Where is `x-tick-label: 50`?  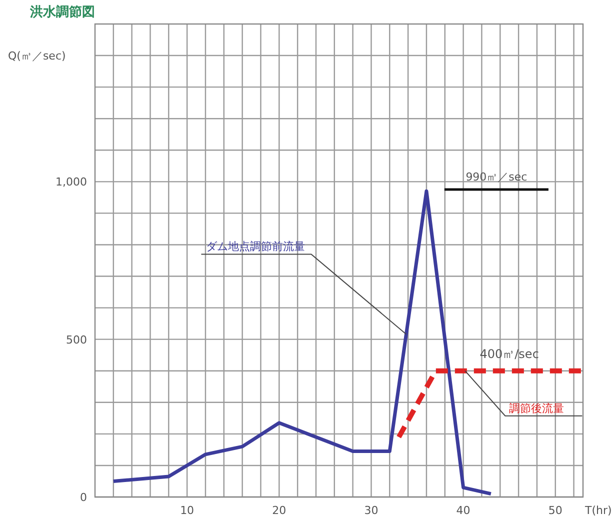 x-tick-label: 50 is located at coordinates (555, 510).